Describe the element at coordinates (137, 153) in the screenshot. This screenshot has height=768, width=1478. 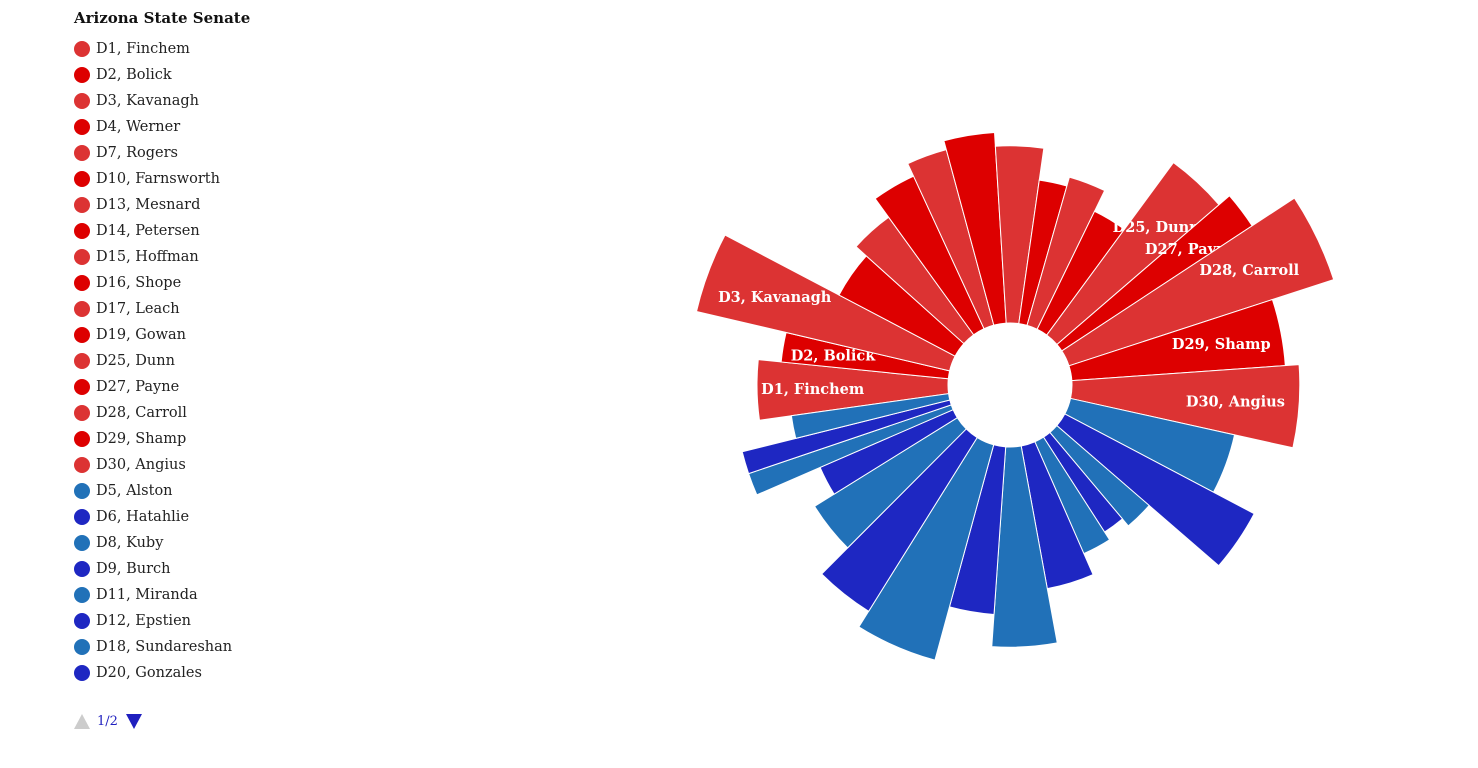
I see `legend-label: D7, Rogers` at that location.